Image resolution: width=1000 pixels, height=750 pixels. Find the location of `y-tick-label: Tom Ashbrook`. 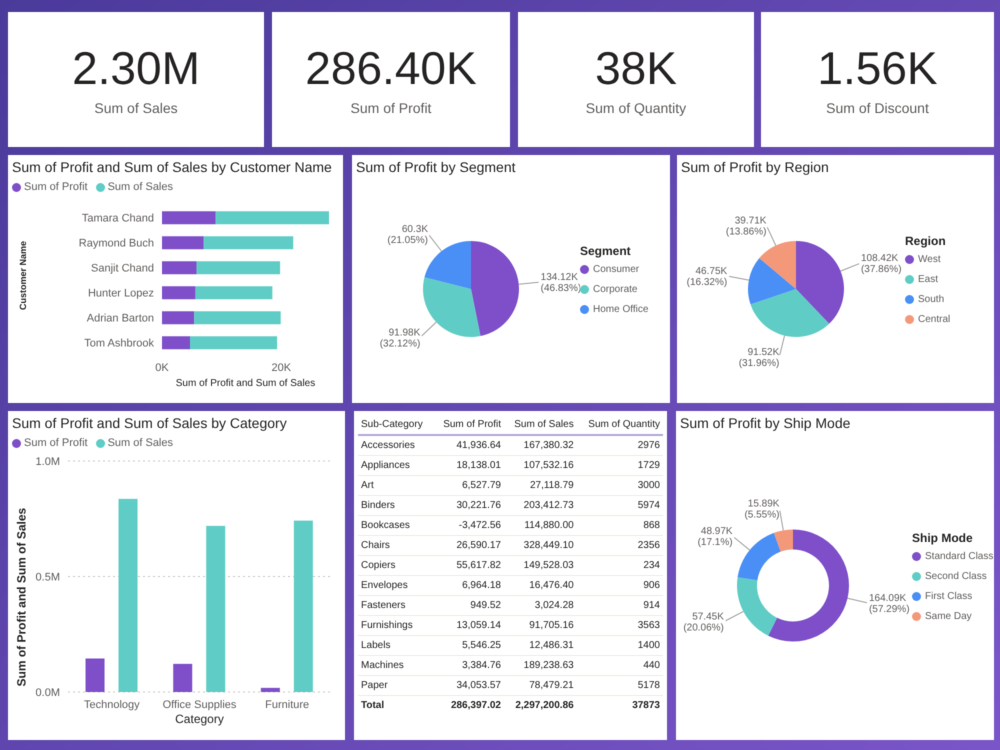

y-tick-label: Tom Ashbrook is located at coordinates (119, 343).